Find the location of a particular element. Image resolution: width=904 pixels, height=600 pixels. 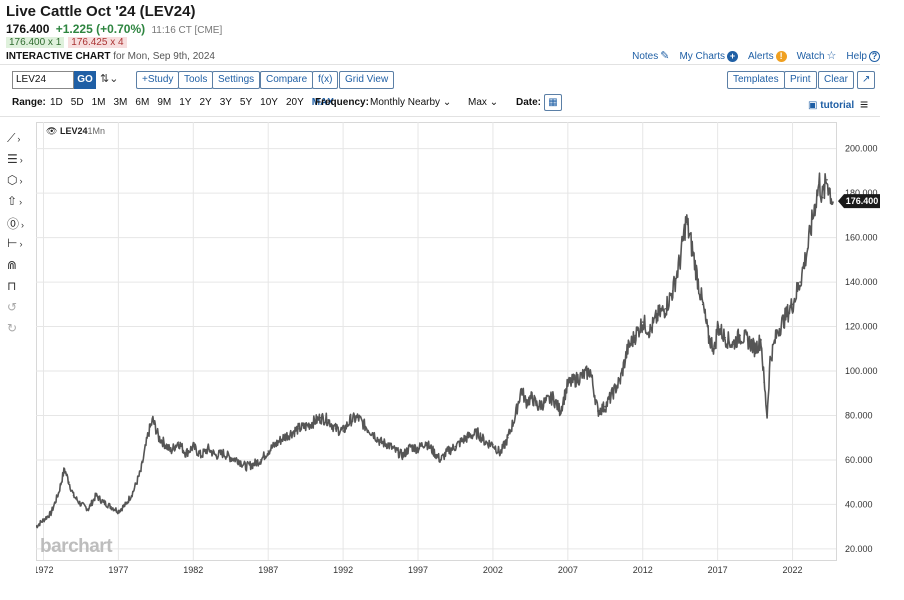

go-button: GO is located at coordinates (85, 80).